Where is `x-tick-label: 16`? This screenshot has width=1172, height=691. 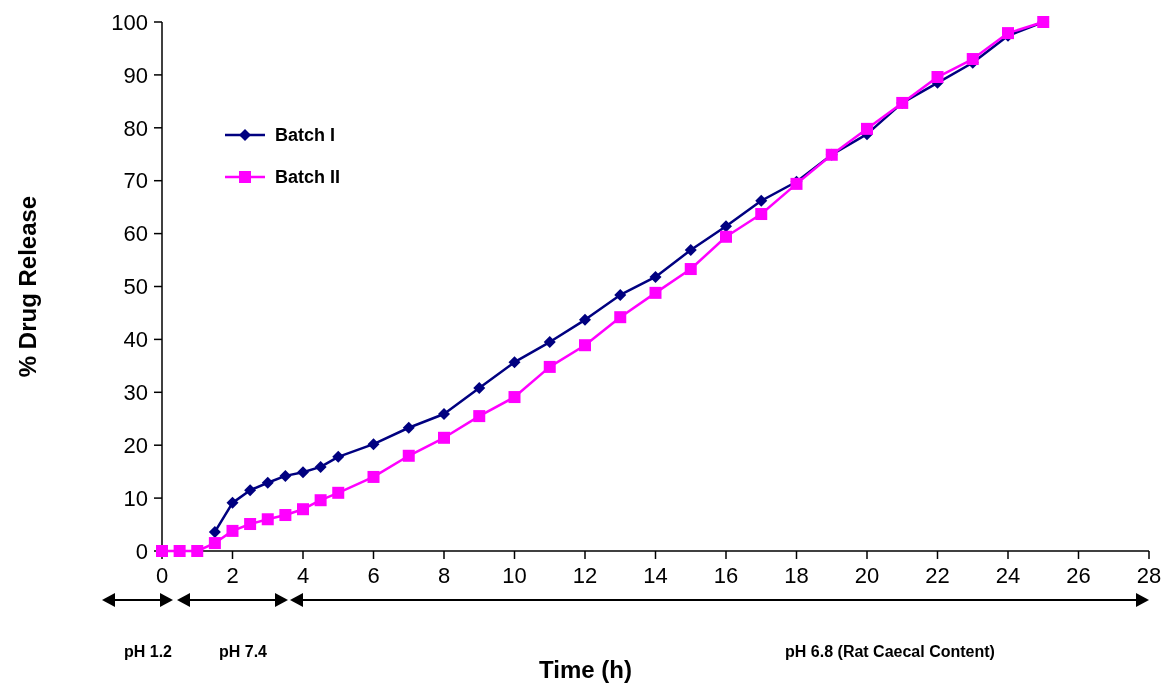
x-tick-label: 16 is located at coordinates (726, 575).